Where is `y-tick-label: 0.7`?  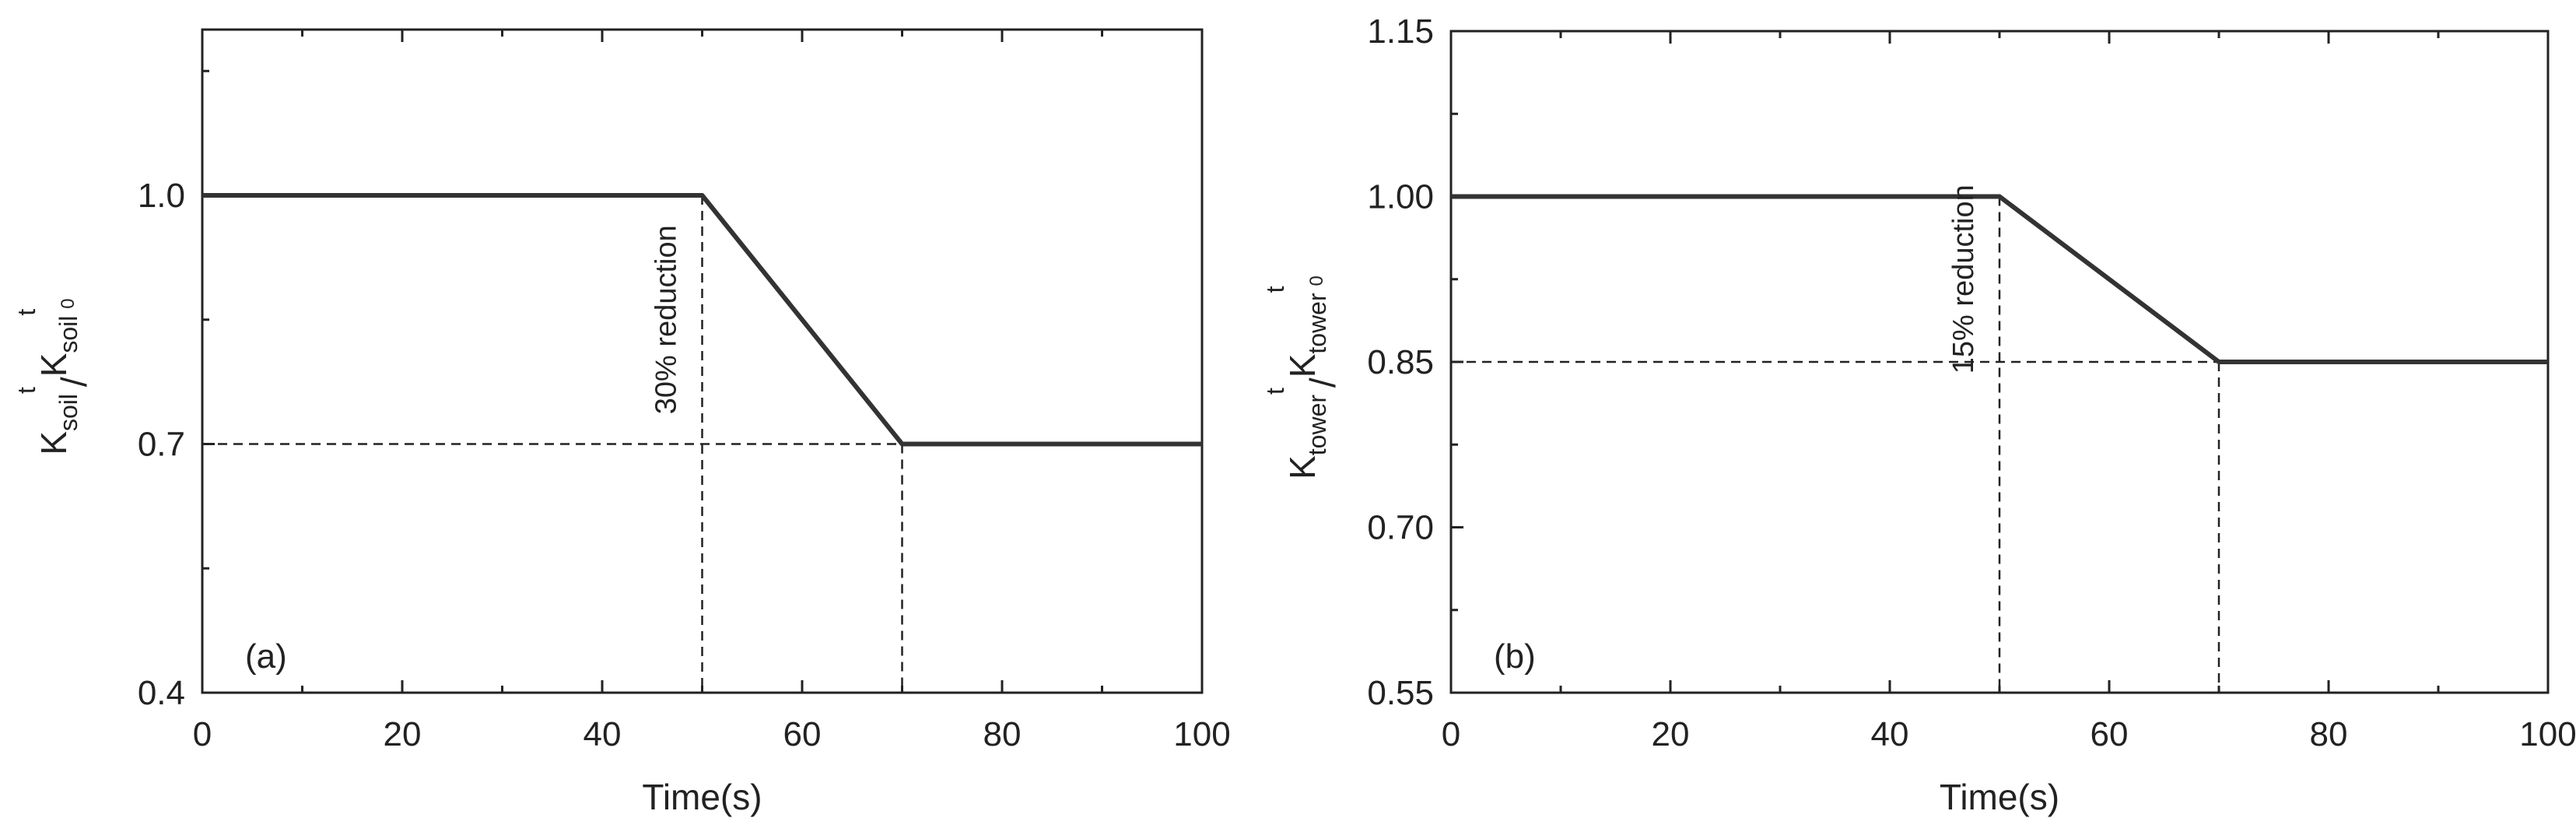 y-tick-label: 0.7 is located at coordinates (161, 445).